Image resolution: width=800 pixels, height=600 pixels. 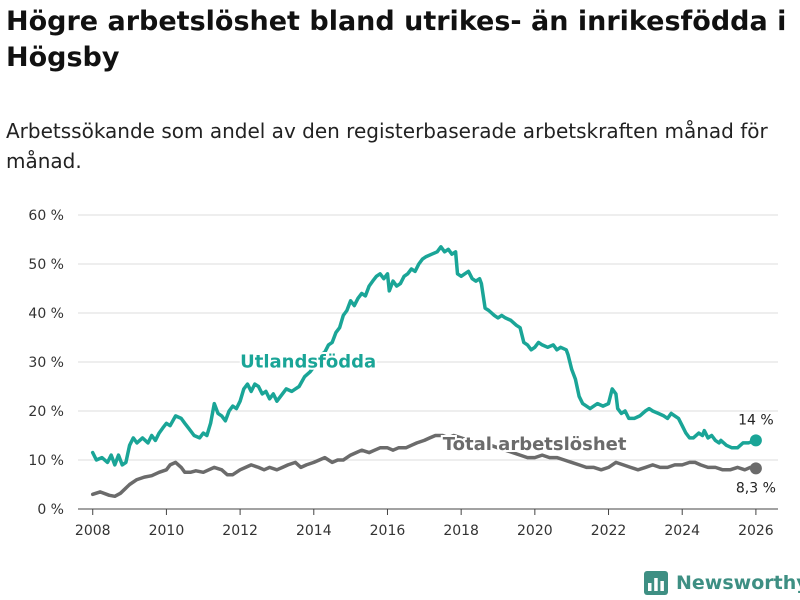 I want to click on y-tick-label: 10 %, so click(x=46, y=461).